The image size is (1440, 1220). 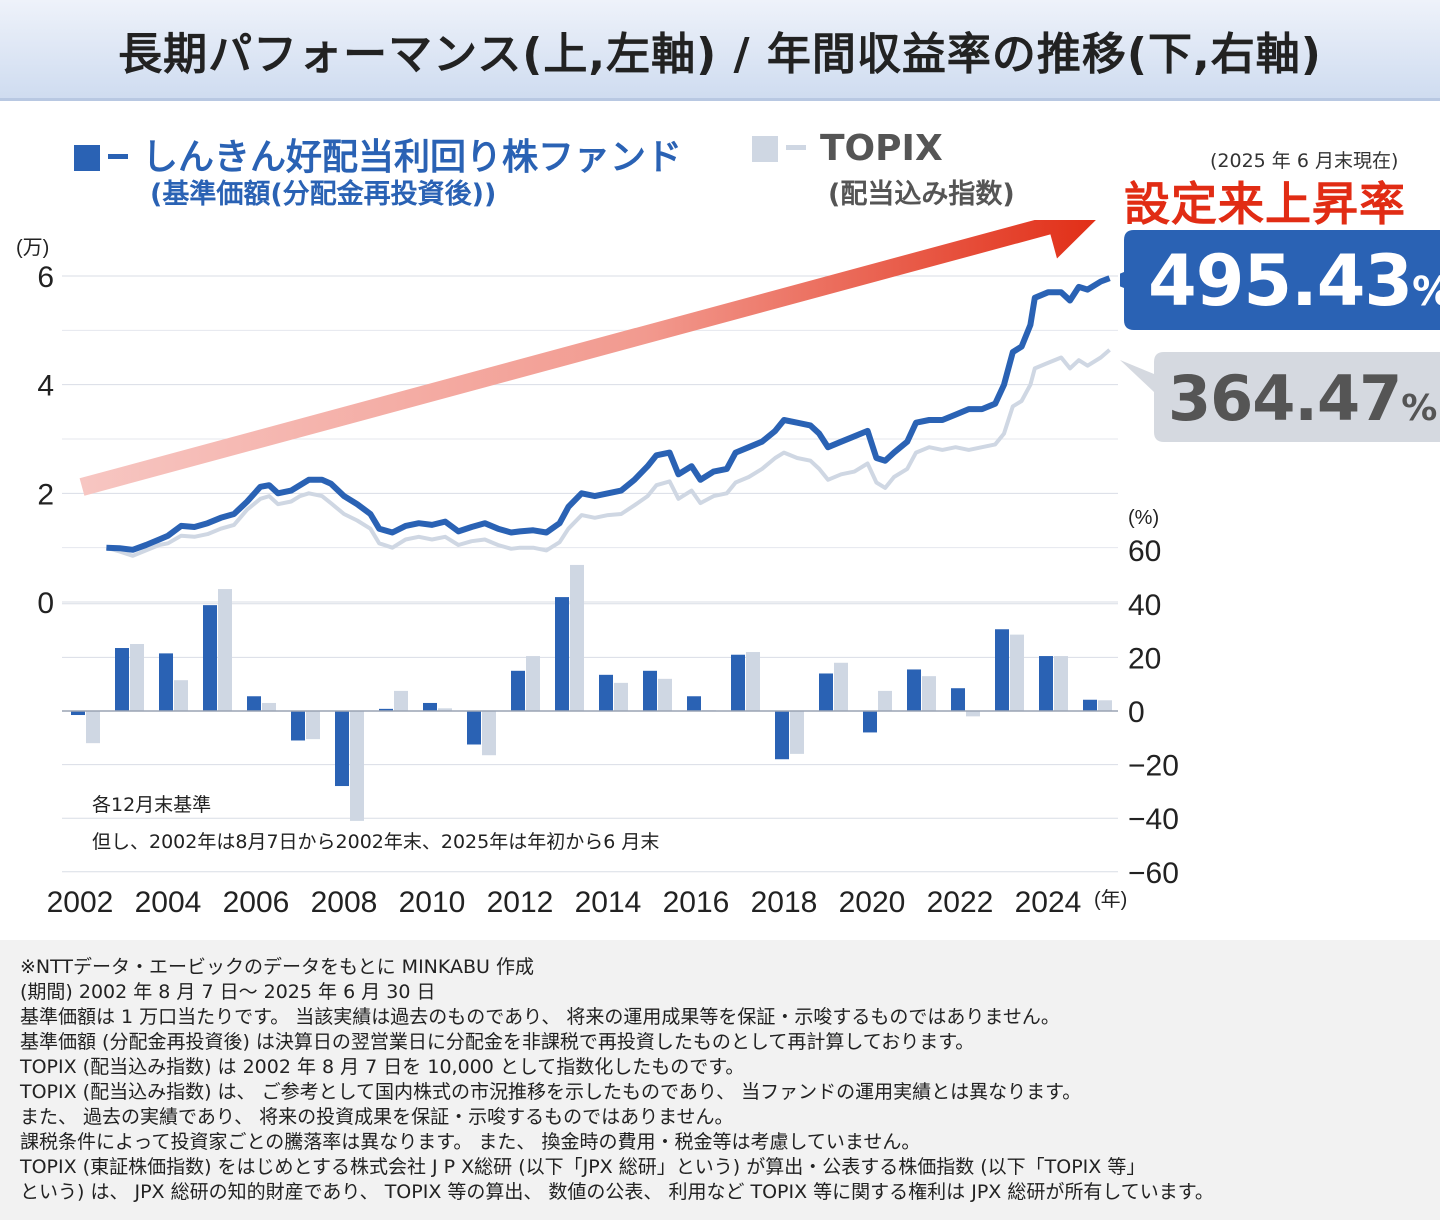 What do you see at coordinates (1153, 819) in the screenshot?
I see `bar-y-tick-label: −40` at bounding box center [1153, 819].